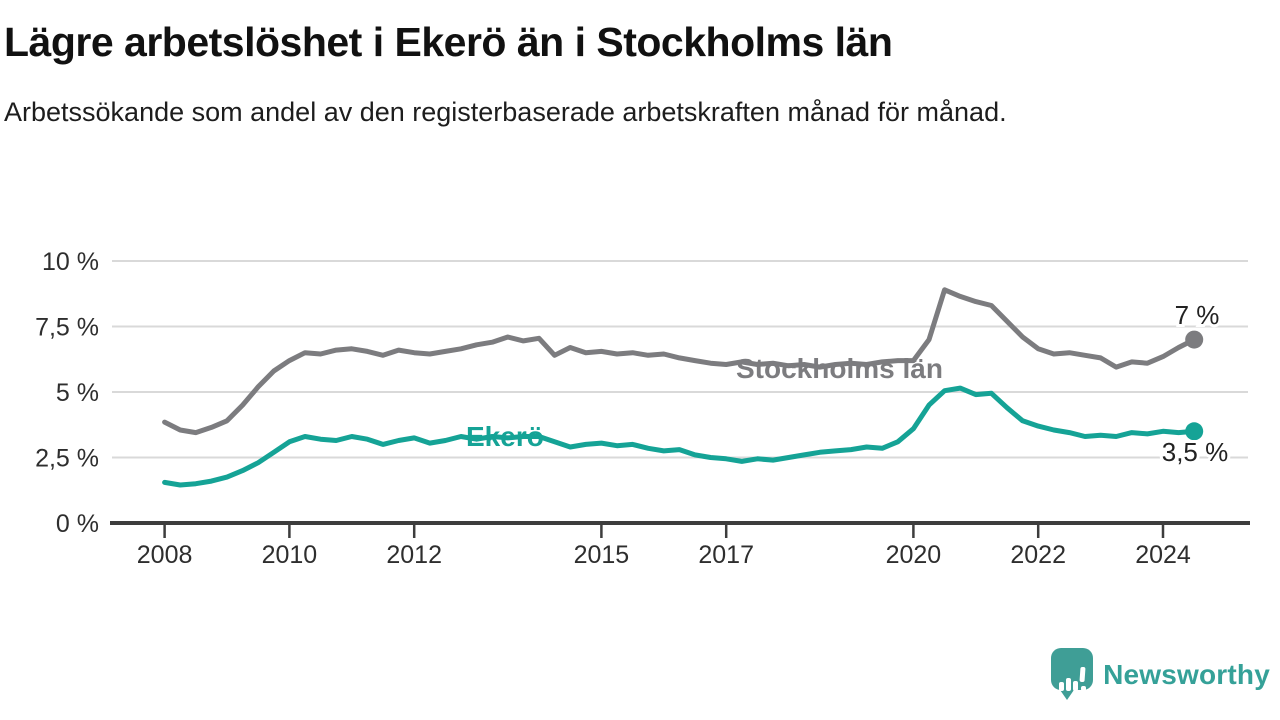 This screenshot has width=1280, height=720. I want to click on logo-exclamation-dot, so click(1084, 688).